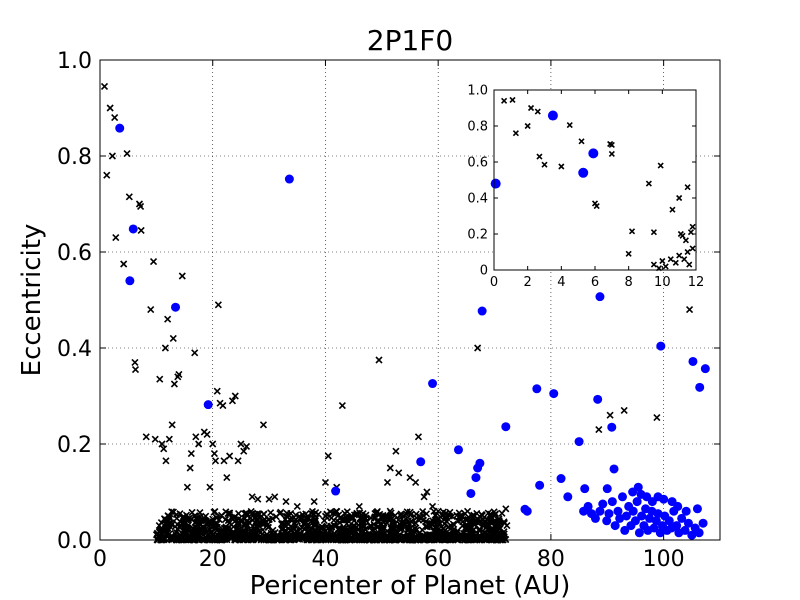  I want to click on y-tick-label: 0.6, so click(477, 163).